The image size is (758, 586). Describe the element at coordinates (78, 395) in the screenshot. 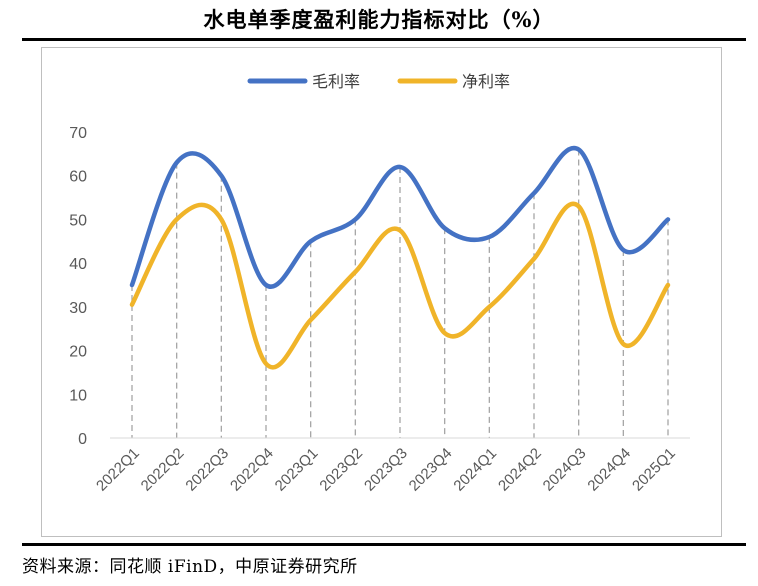

I see `y-tick-label: 10` at that location.